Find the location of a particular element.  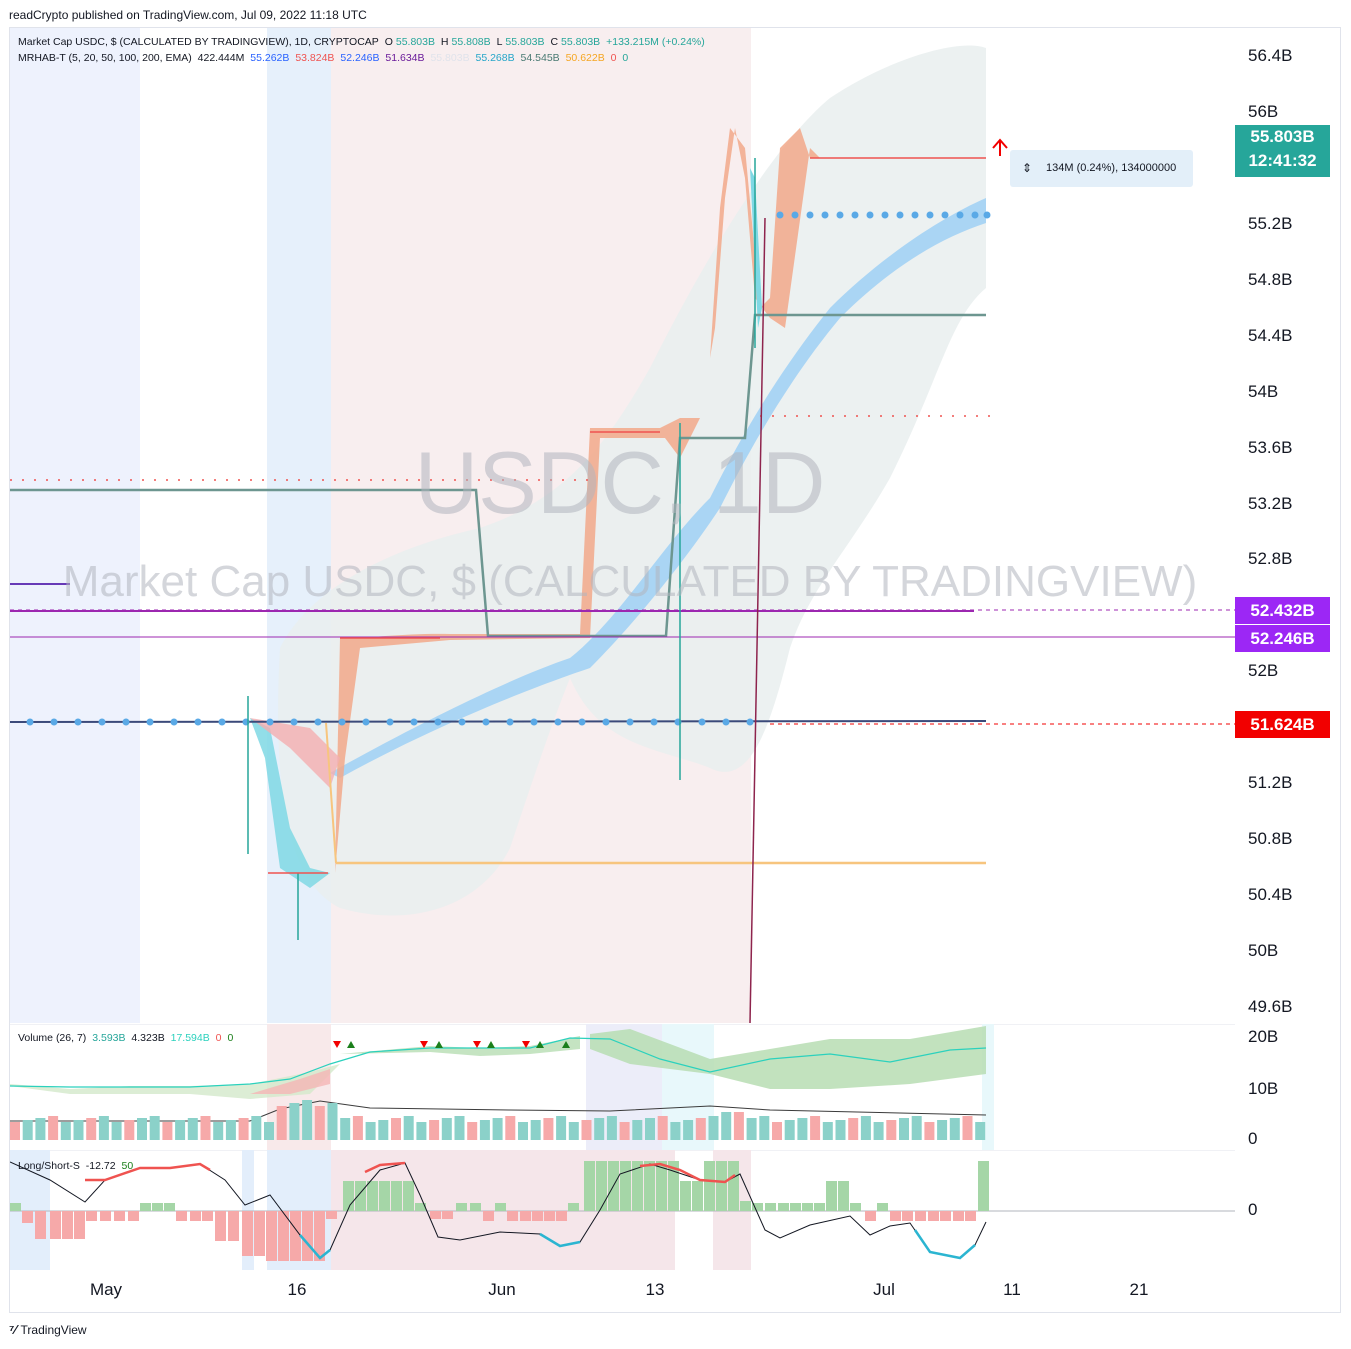

volume-name: Volume (26, 7) is located at coordinates (52, 1038).